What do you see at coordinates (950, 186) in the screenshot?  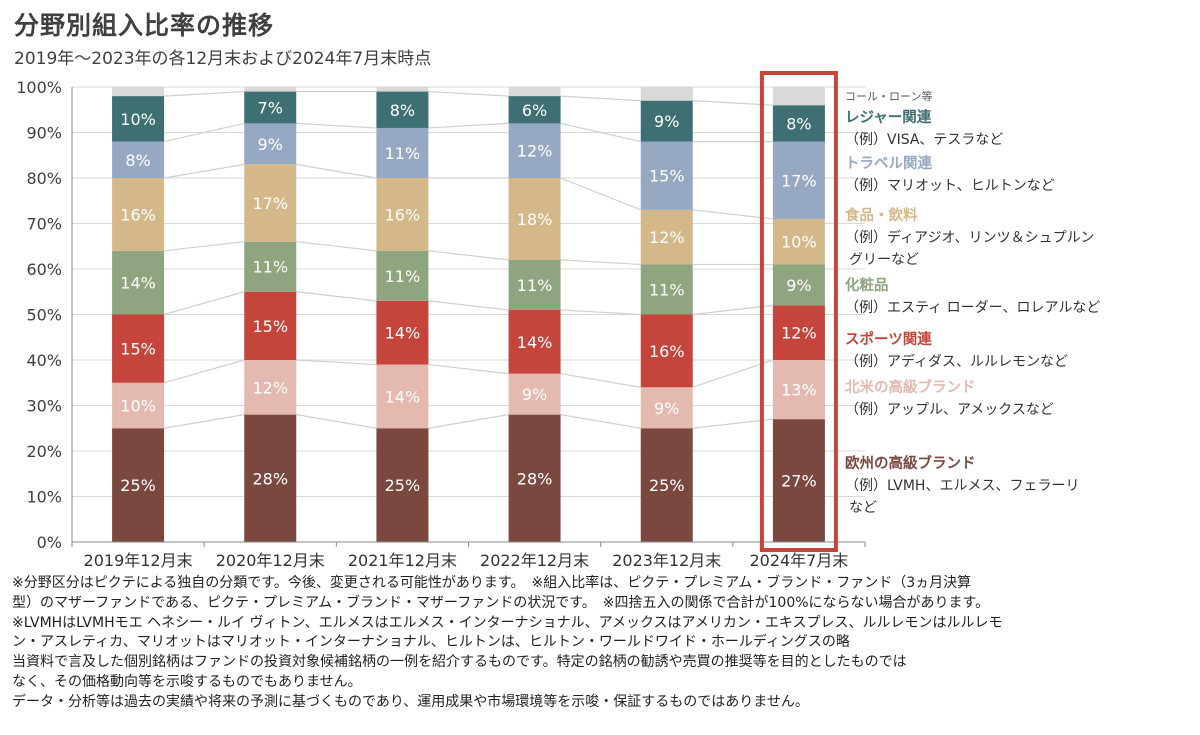 I see `legend-item-example: （例）マリオット、ヒルトンなど` at bounding box center [950, 186].